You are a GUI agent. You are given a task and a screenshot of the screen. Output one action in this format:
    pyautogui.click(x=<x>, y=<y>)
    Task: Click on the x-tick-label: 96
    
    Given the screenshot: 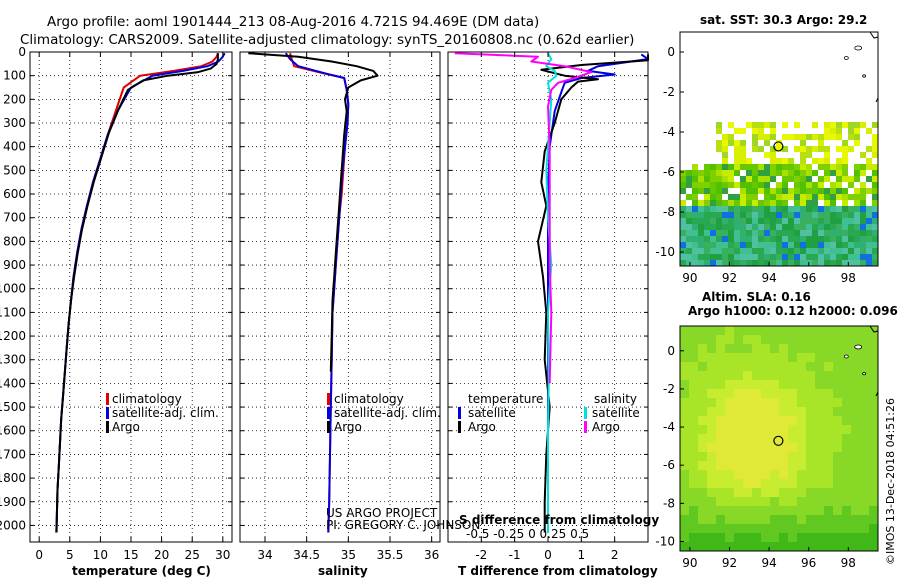 What is the action you would take?
    pyautogui.click(x=808, y=278)
    